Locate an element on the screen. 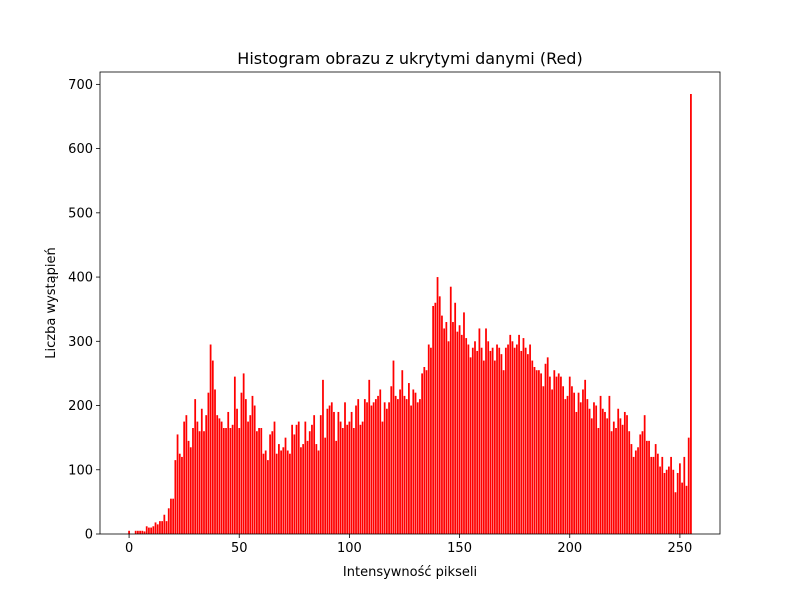 This screenshot has height=600, width=800. chart-title: Histogram obrazu z ukrytymi danymi (Red) is located at coordinates (409, 58).